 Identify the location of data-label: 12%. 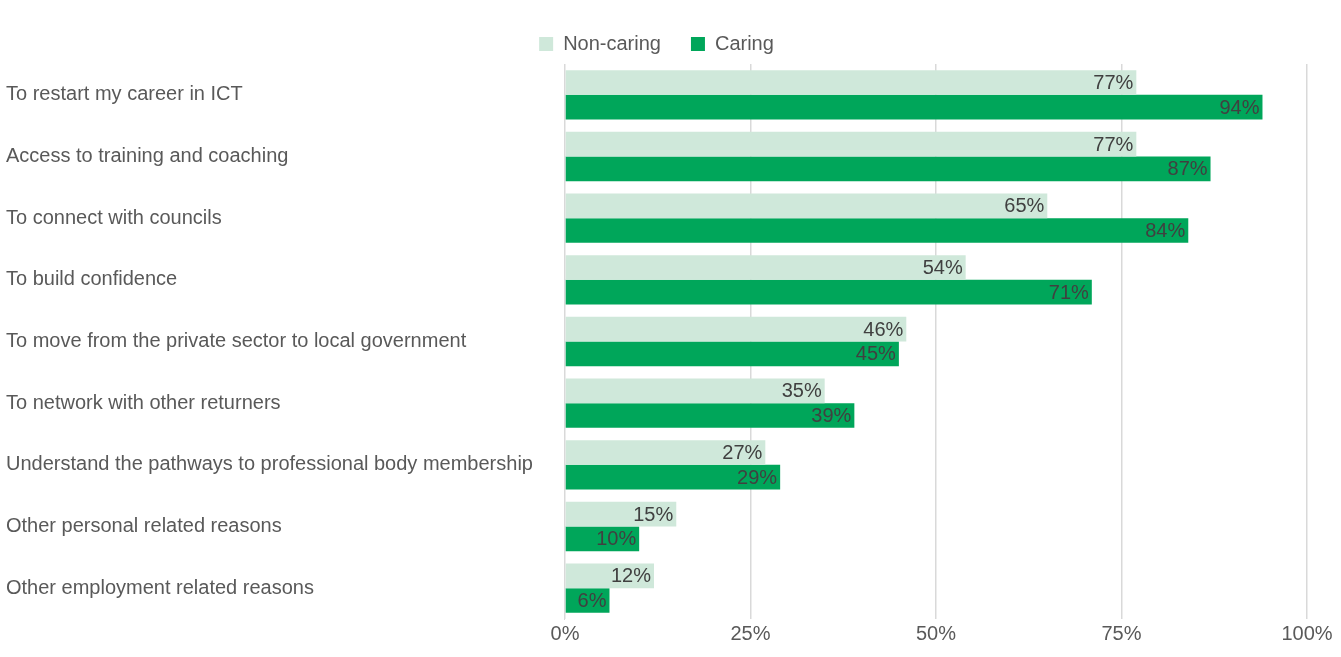
(631, 575).